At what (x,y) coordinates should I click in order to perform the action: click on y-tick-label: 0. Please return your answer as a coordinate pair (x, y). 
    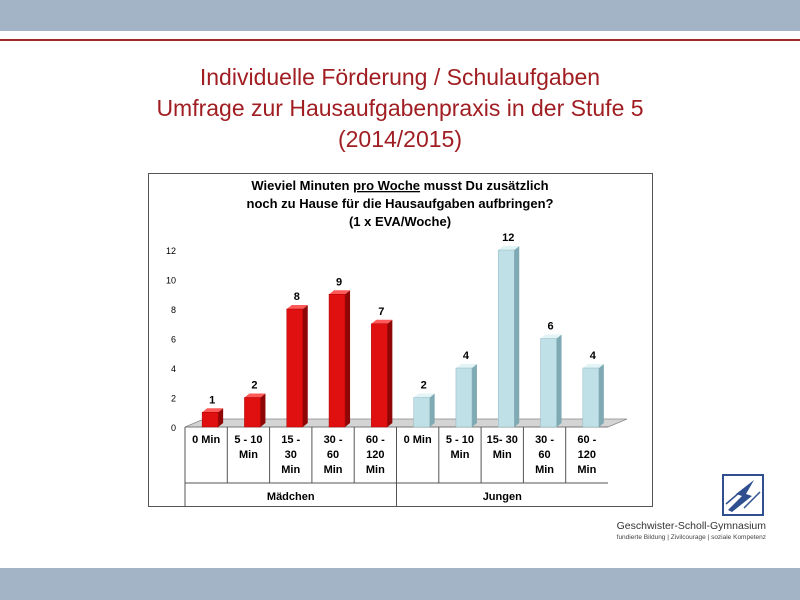
    Looking at the image, I should click on (173, 428).